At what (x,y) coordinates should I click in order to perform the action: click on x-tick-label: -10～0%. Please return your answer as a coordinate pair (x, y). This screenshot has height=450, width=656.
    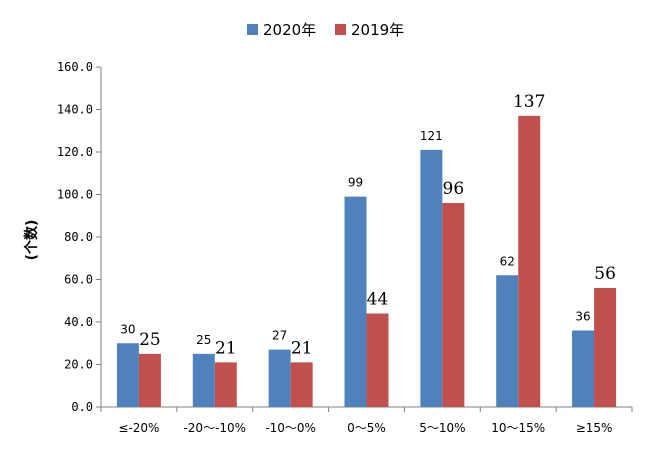
    Looking at the image, I should click on (290, 428).